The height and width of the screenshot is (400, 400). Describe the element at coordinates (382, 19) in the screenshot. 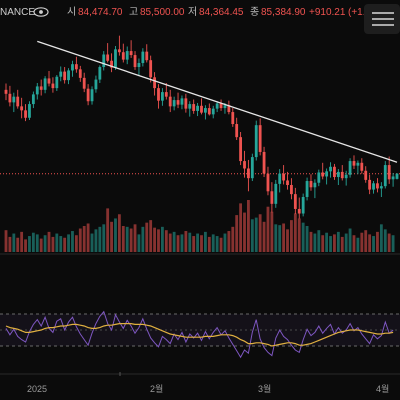

I see `hamburger-menu-icon` at that location.